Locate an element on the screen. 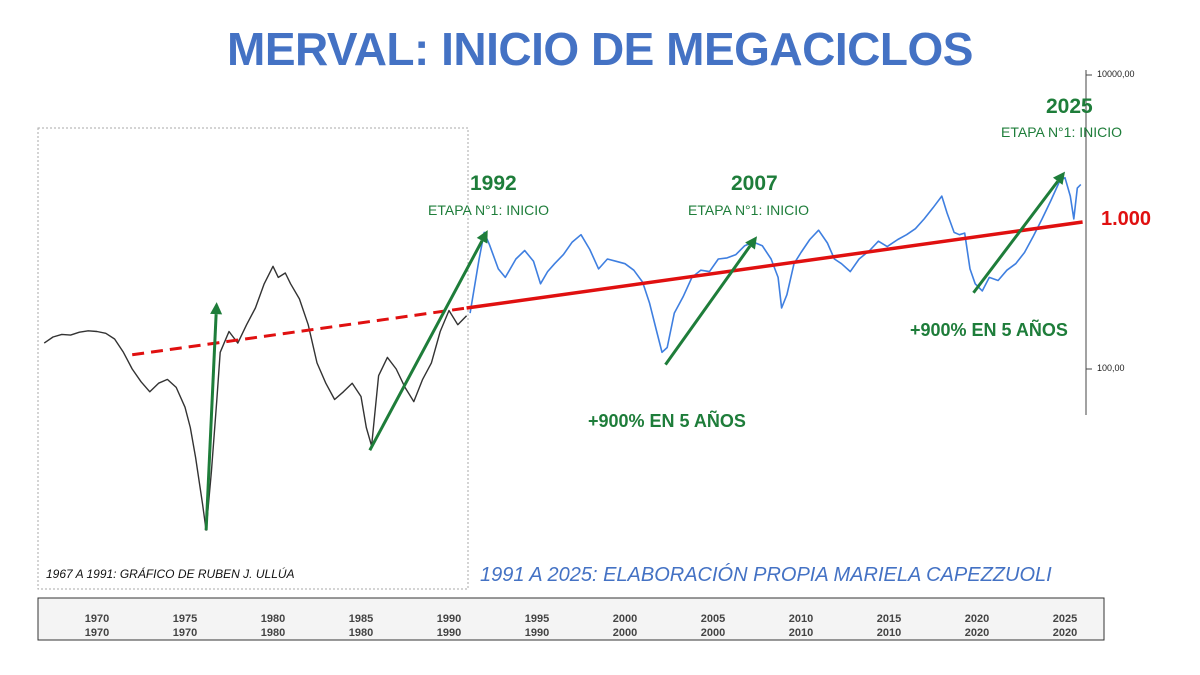  annotation-gain-2002: +900% EN 5 AÑOS is located at coordinates (667, 421).